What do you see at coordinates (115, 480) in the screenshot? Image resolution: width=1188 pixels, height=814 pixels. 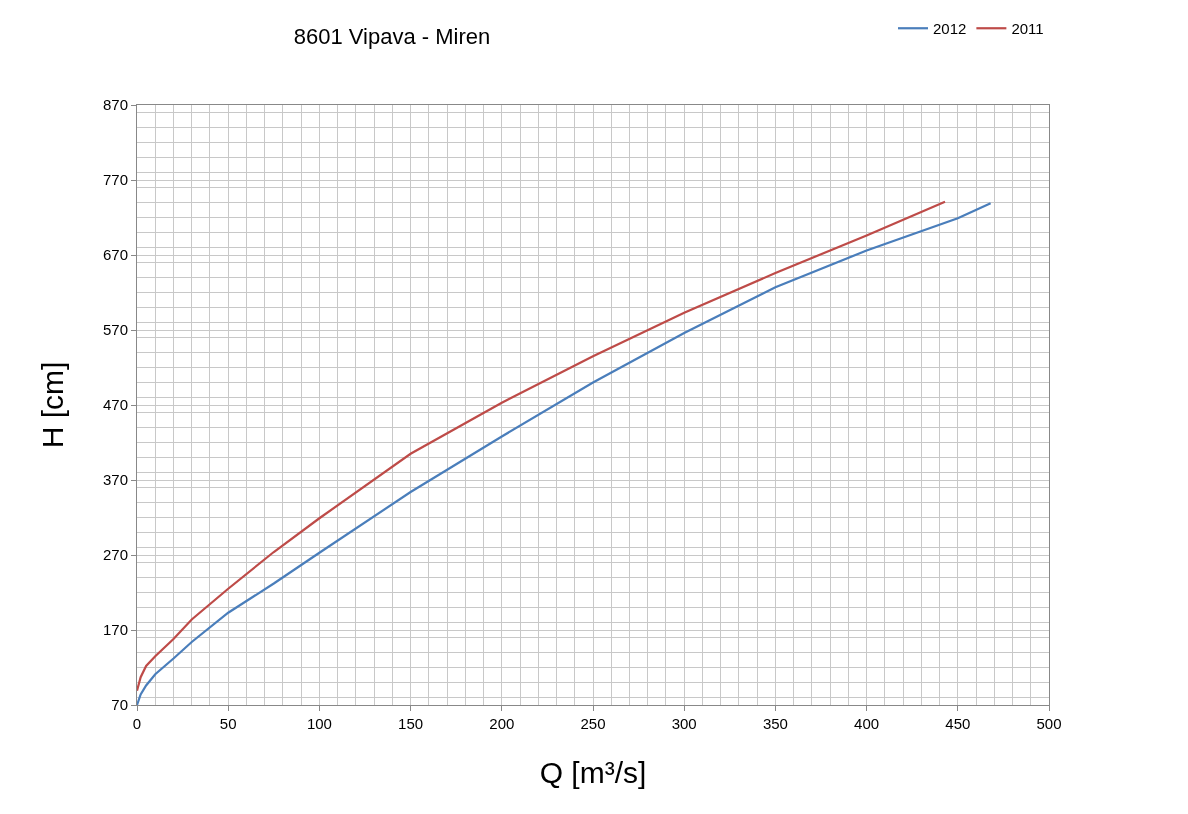 I see `y-tick-label: 370` at bounding box center [115, 480].